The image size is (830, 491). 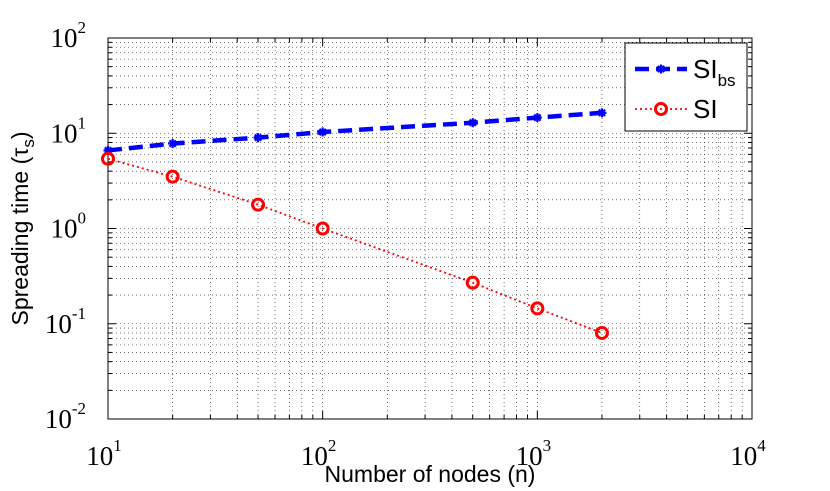 I want to click on x-tick-label: 10³, so click(x=534, y=453).